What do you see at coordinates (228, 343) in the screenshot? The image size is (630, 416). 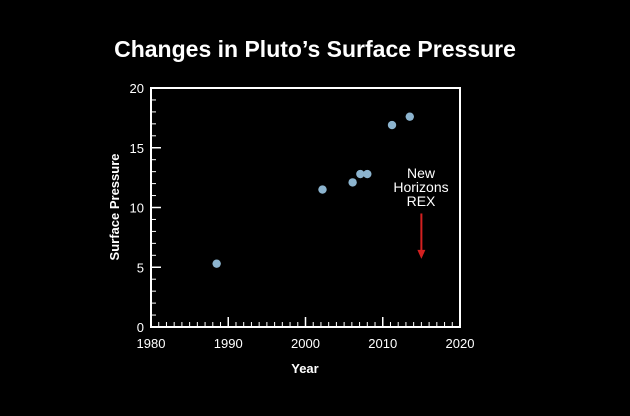 I see `x-tick-label: 1990` at bounding box center [228, 343].